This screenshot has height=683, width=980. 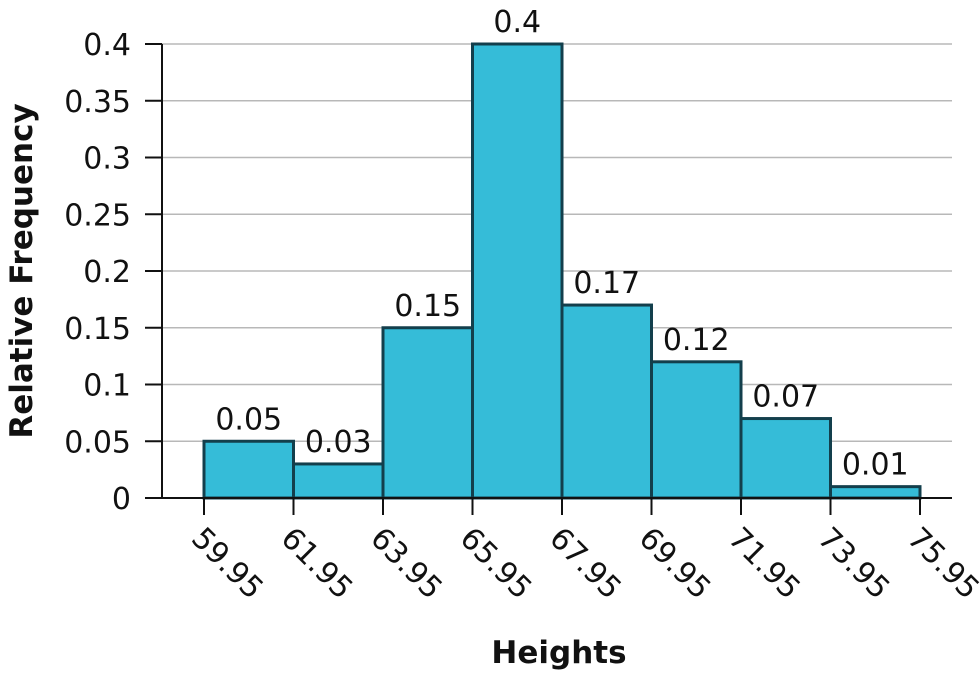 What do you see at coordinates (875, 465) in the screenshot?
I see `bar-value-label: 0.01` at bounding box center [875, 465].